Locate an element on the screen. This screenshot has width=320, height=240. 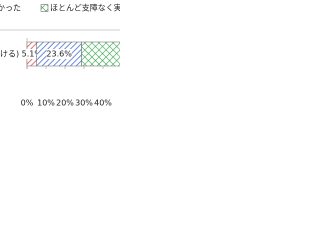
legend-swatch is located at coordinates (44, 8).